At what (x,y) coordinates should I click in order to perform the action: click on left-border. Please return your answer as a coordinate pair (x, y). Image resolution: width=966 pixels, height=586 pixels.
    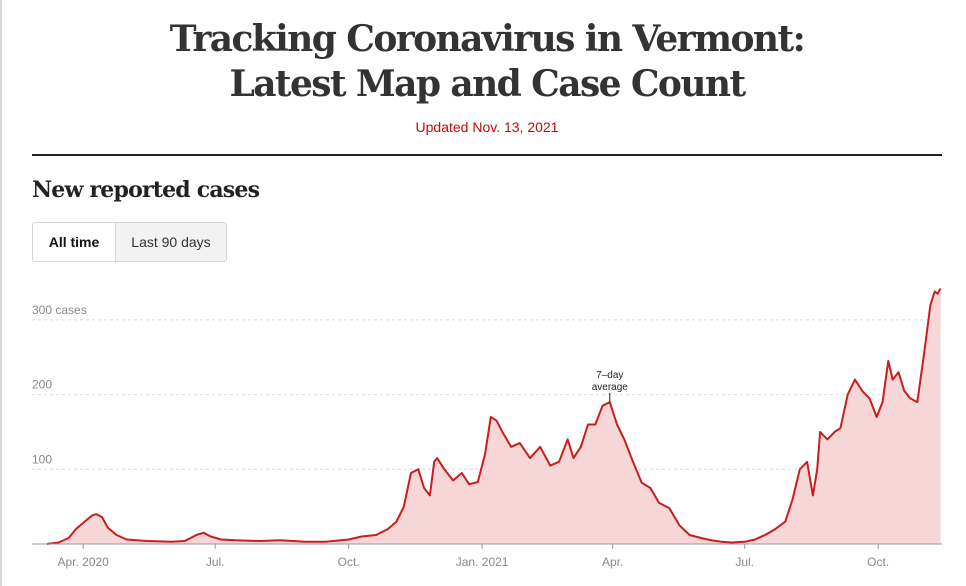
    Looking at the image, I should click on (1, 293).